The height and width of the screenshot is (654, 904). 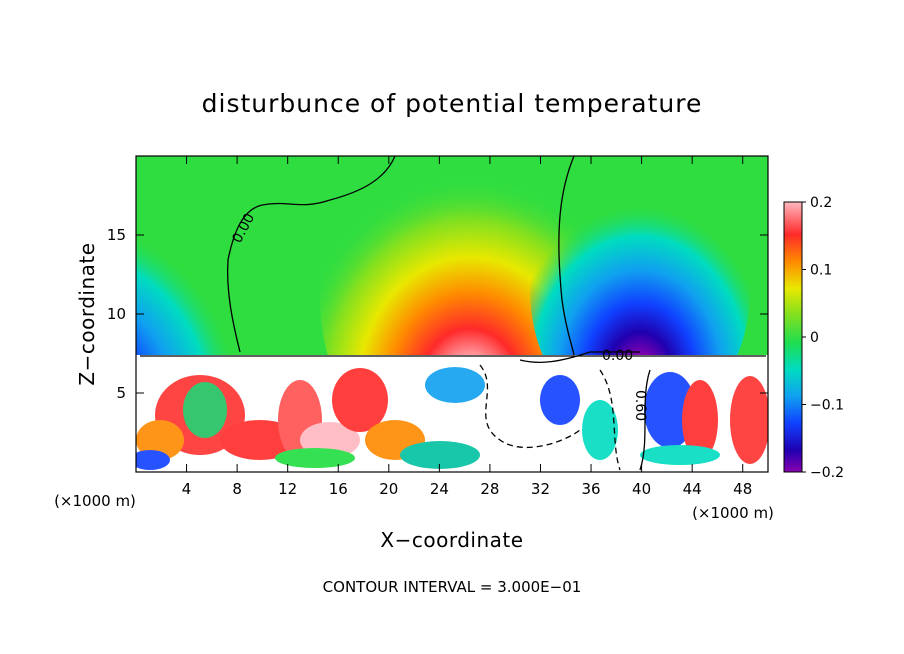 What do you see at coordinates (187, 489) in the screenshot?
I see `x-tick-label: 4` at bounding box center [187, 489].